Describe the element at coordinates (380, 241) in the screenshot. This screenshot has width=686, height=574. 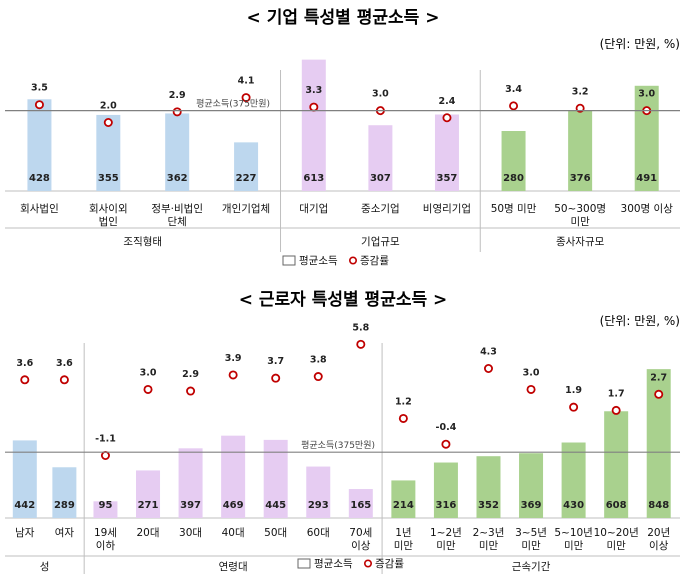
I see `group-label: 기업규모` at that location.